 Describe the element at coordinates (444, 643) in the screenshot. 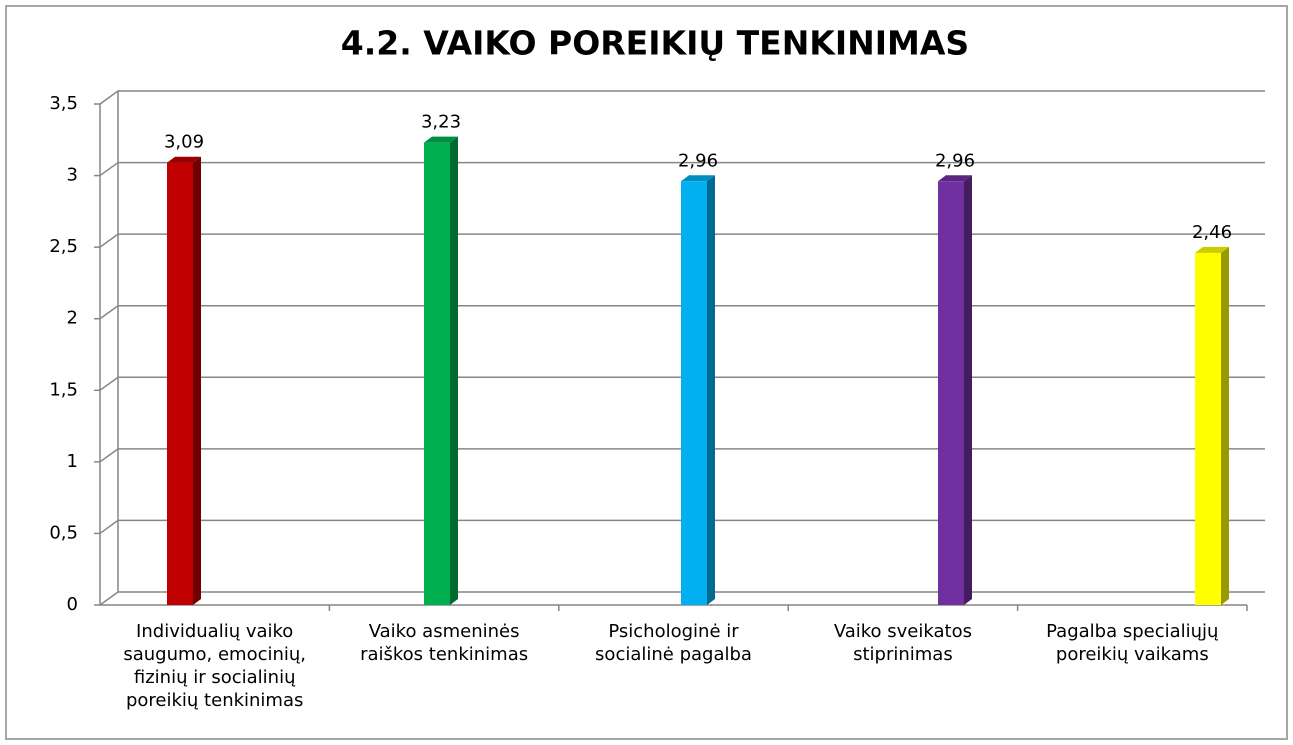

I see `x-tick-label: Vaiko asmeninės raiškos tenkinimas` at that location.